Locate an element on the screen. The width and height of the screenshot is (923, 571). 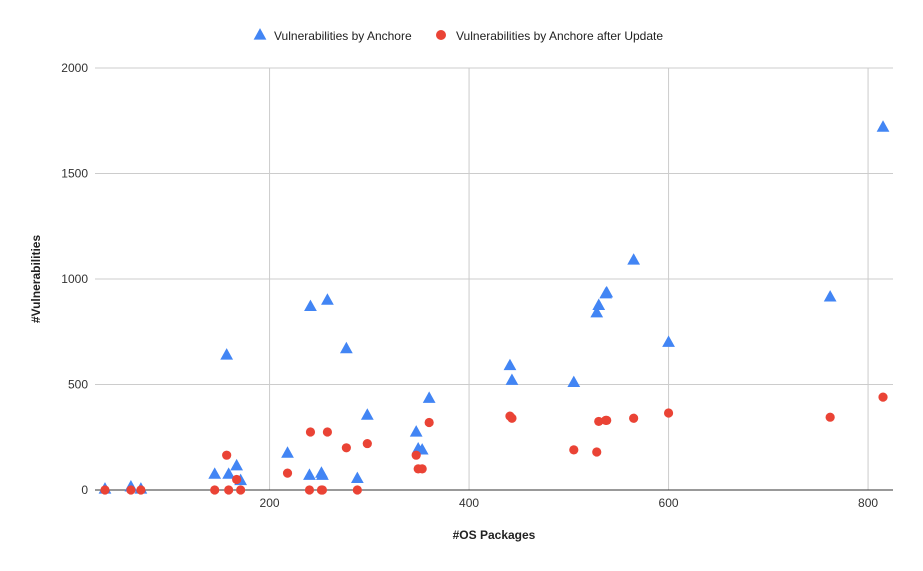
legend-item-anchore-after-update: Vulnerabilities by Anchore after Update is located at coordinates (549, 36).